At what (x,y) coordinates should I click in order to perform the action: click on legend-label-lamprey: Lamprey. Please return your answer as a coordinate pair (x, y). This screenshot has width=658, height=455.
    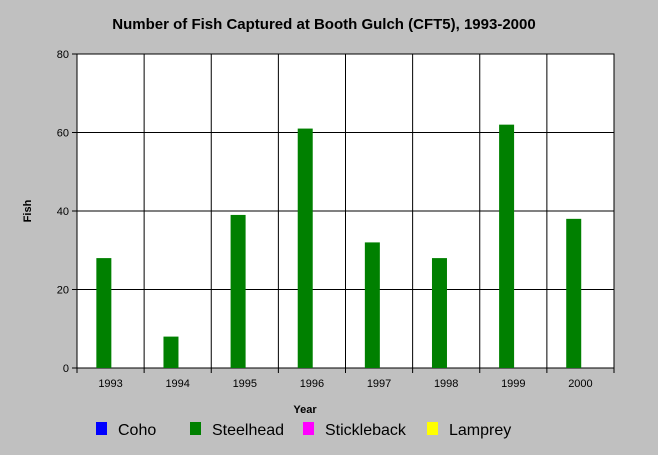
    Looking at the image, I should click on (480, 430).